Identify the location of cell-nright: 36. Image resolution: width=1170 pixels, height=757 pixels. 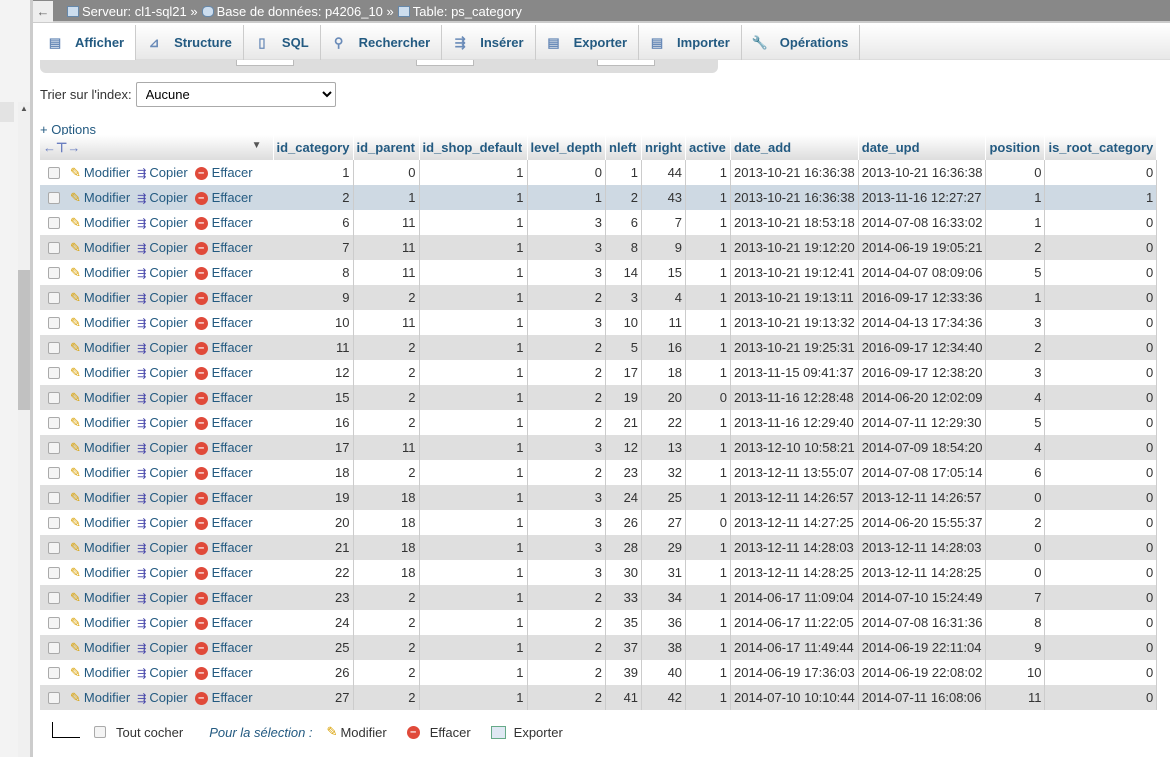
(664, 622).